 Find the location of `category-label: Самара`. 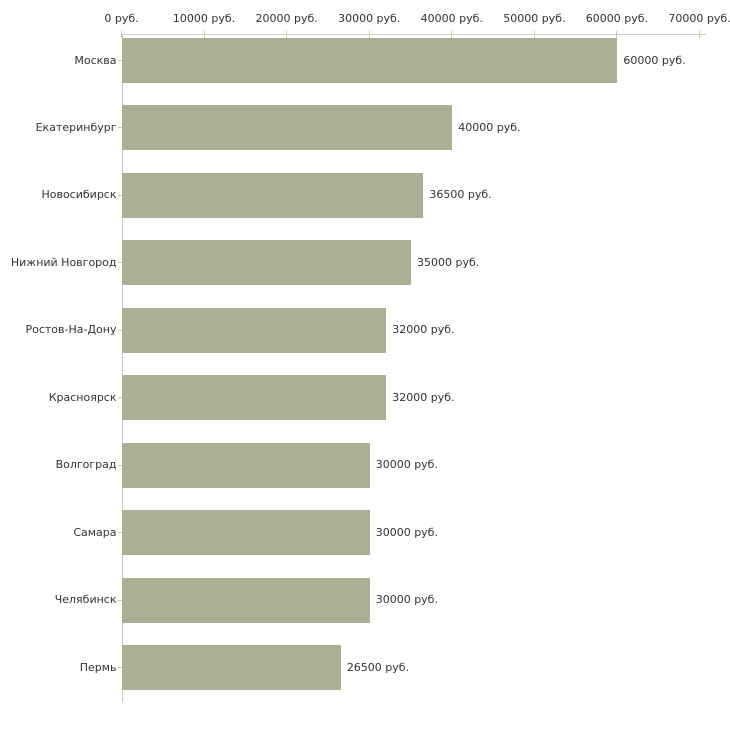

category-label: Самара is located at coordinates (95, 532).